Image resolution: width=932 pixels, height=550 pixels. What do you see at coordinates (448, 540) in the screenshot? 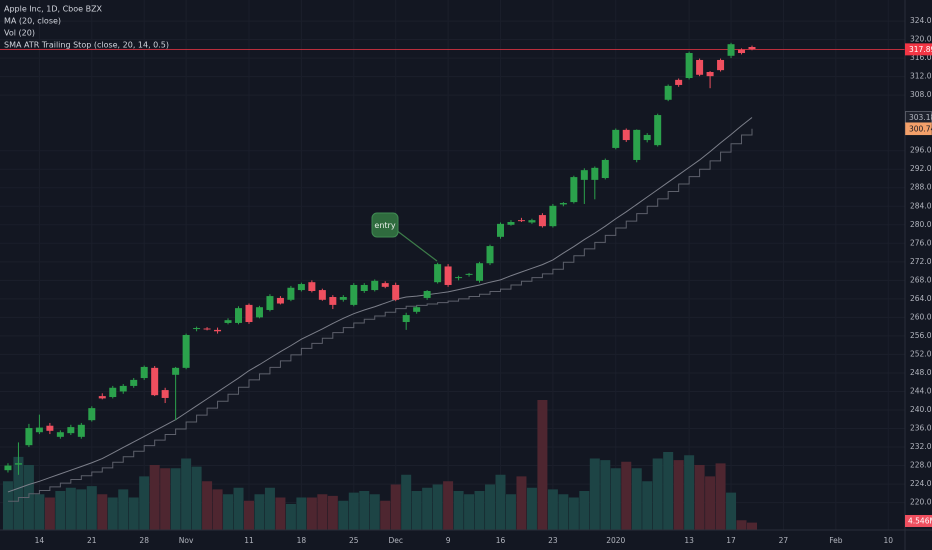
I see `x-tick-label: 9` at bounding box center [448, 540].